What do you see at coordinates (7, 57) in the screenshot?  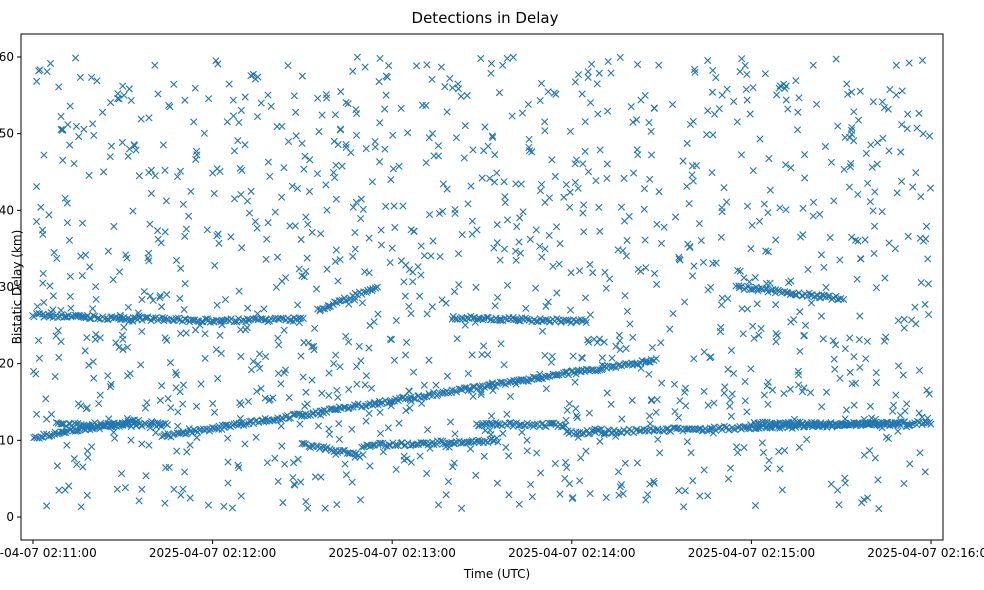 I see `y-tick-label: 60` at bounding box center [7, 57].